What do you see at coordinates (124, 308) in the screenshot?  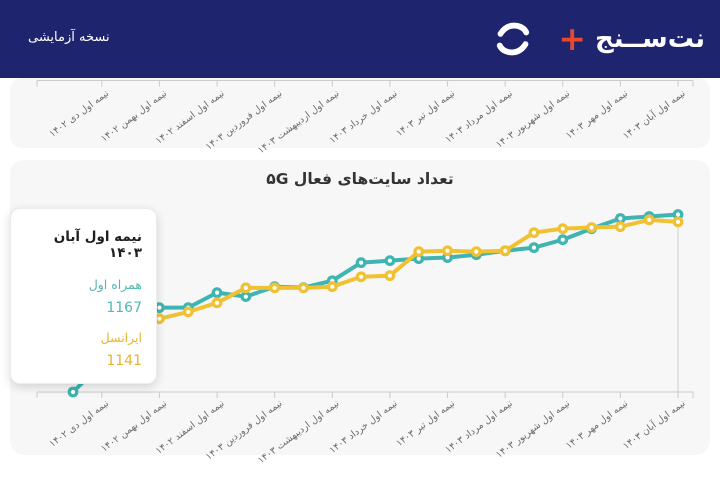 I see `tooltip-series-value-hamrah: 1167` at bounding box center [124, 308].